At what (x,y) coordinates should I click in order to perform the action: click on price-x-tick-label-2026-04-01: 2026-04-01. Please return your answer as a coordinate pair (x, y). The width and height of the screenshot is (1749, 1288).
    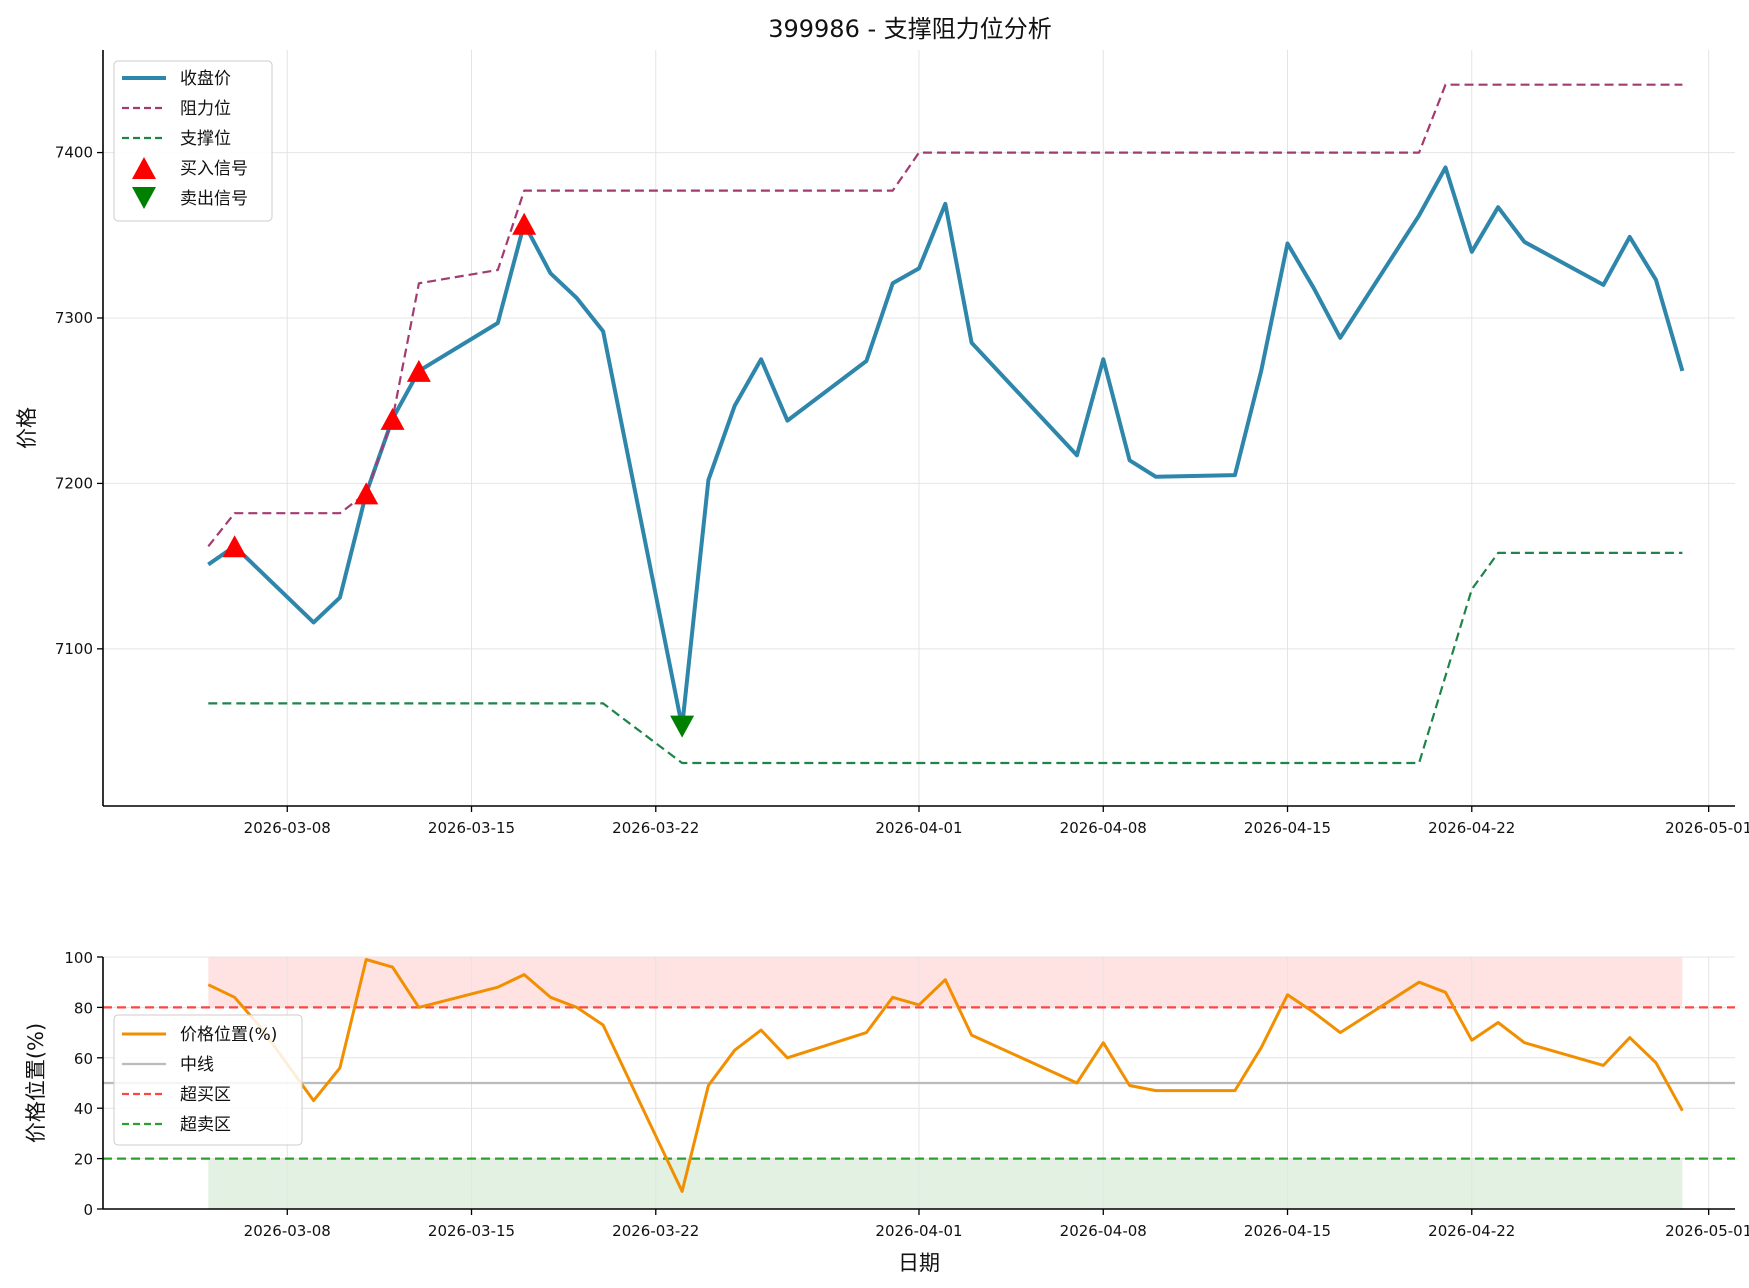
    Looking at the image, I should click on (918, 828).